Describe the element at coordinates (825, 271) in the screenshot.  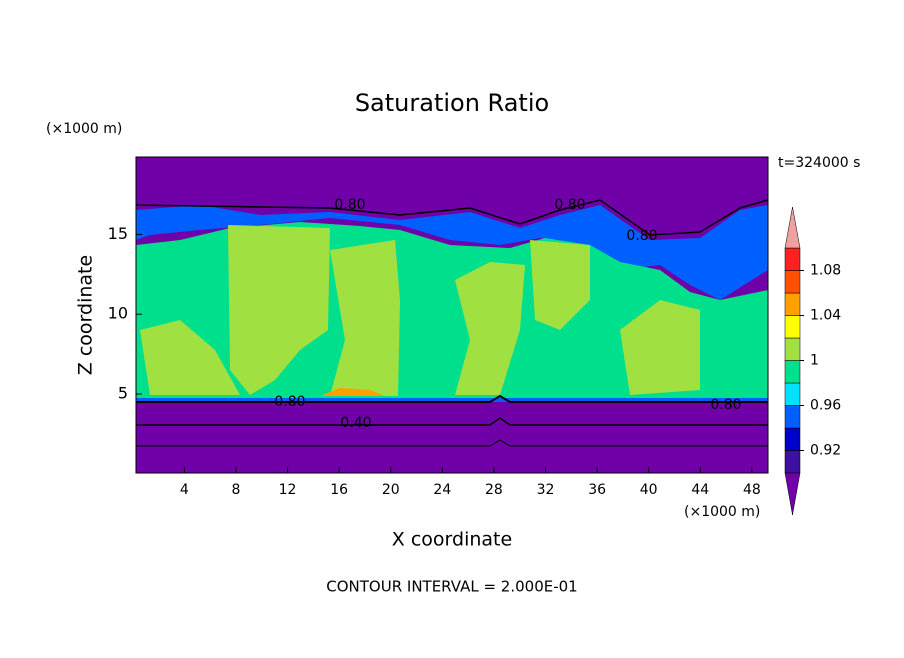
I see `colorbar-tick-label: 1.08` at that location.